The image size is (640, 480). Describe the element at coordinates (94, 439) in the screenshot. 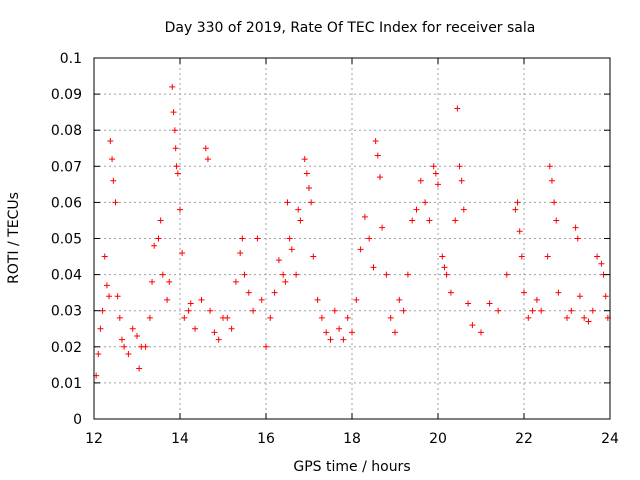

I see `x-tick-label: 12` at that location.